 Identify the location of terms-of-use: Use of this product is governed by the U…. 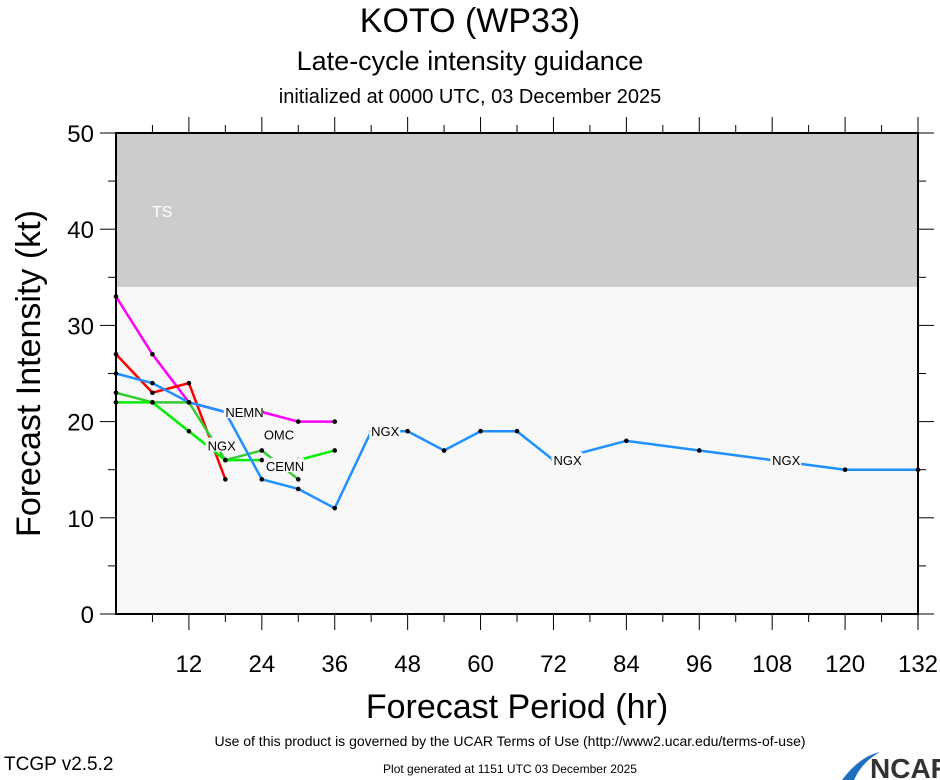
(510, 741).